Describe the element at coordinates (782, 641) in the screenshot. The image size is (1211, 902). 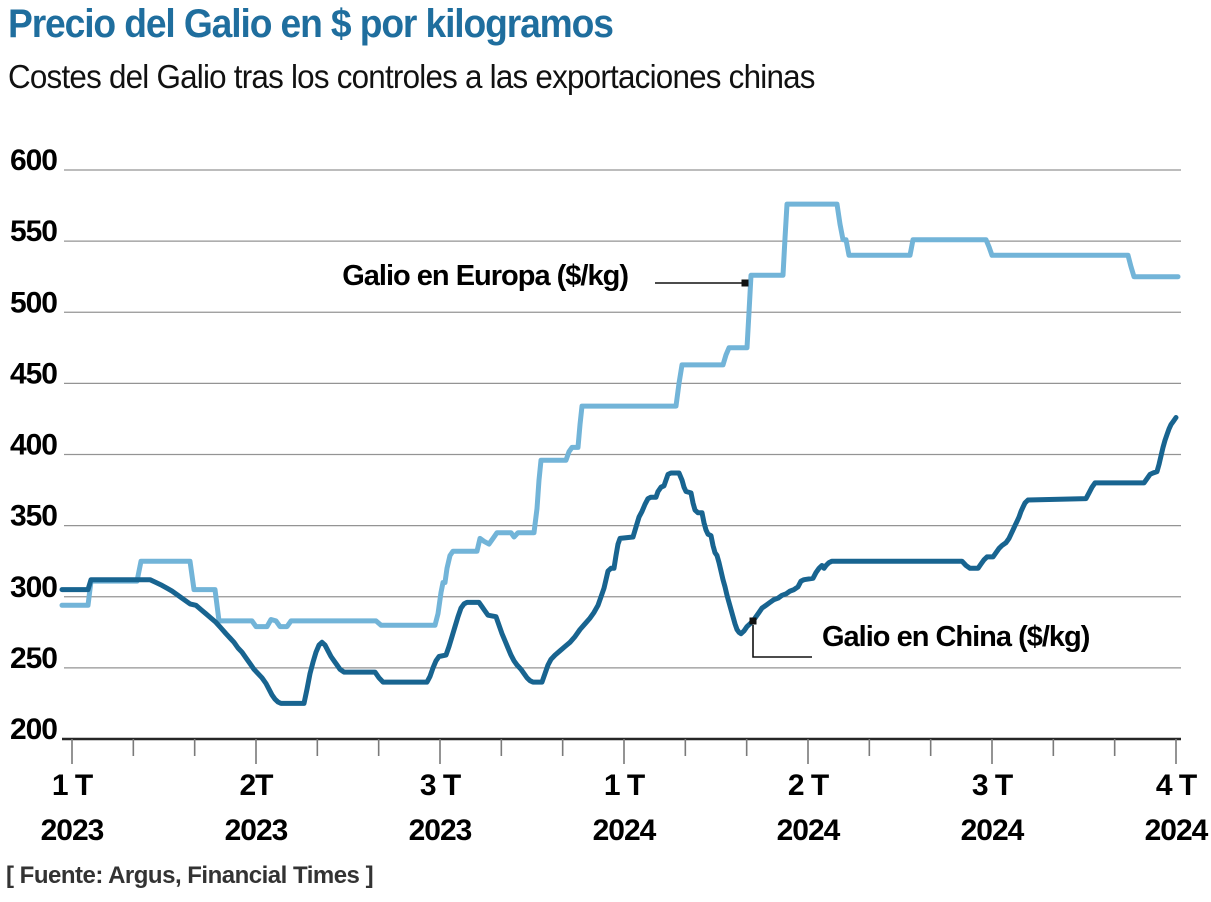
I see `china-callout-line` at that location.